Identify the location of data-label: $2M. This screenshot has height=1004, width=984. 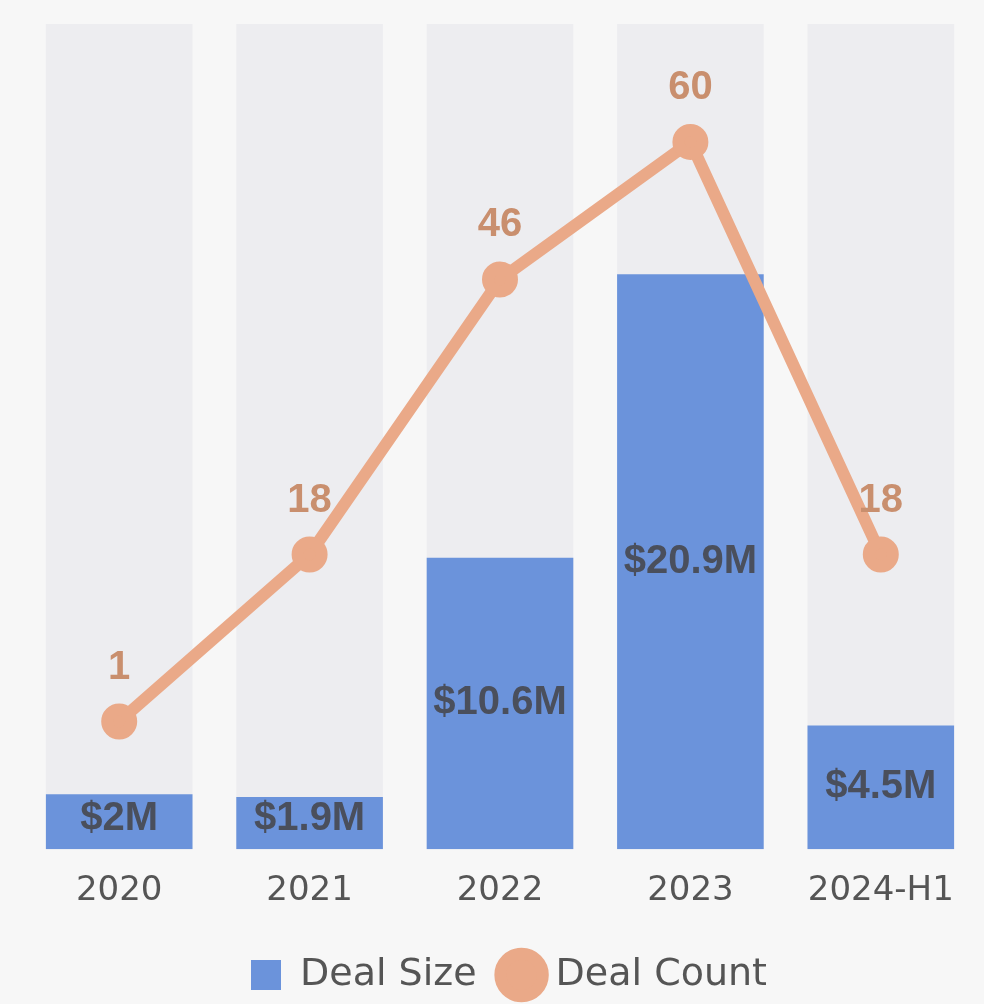
(119, 816).